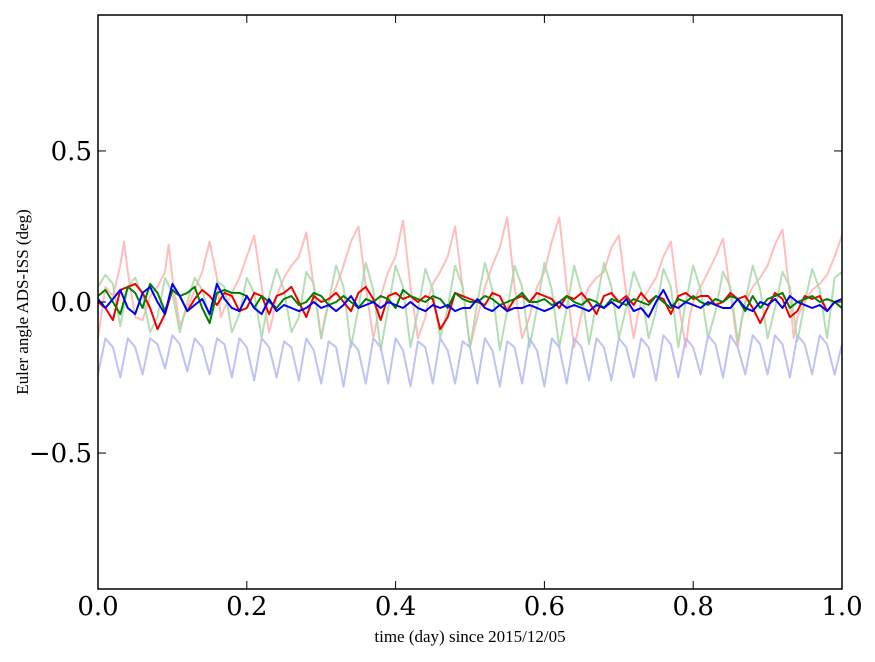 This screenshot has width=875, height=662. Describe the element at coordinates (60, 454) in the screenshot. I see `y-tick-label: −0.5` at that location.